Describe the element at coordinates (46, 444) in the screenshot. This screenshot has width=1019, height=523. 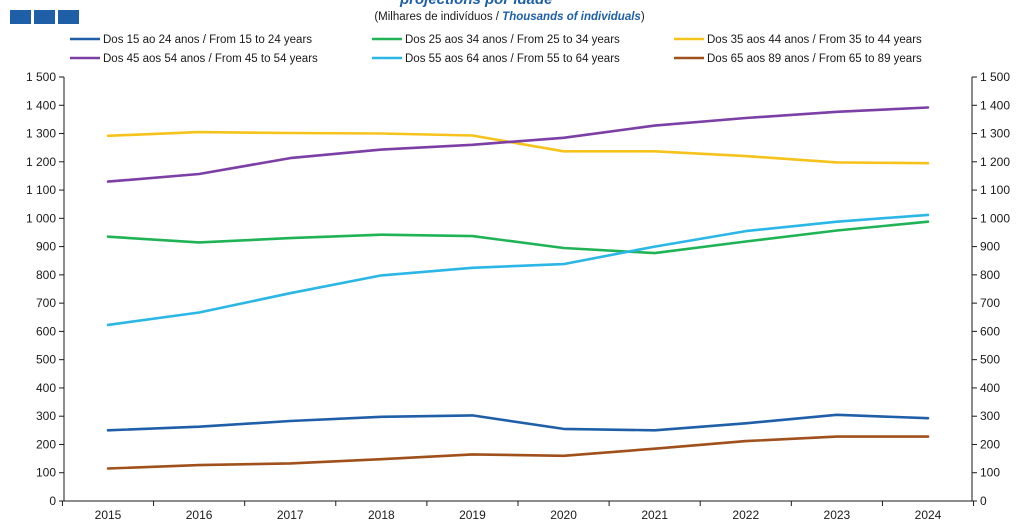
I see `y-tick-label-left: 200` at that location.